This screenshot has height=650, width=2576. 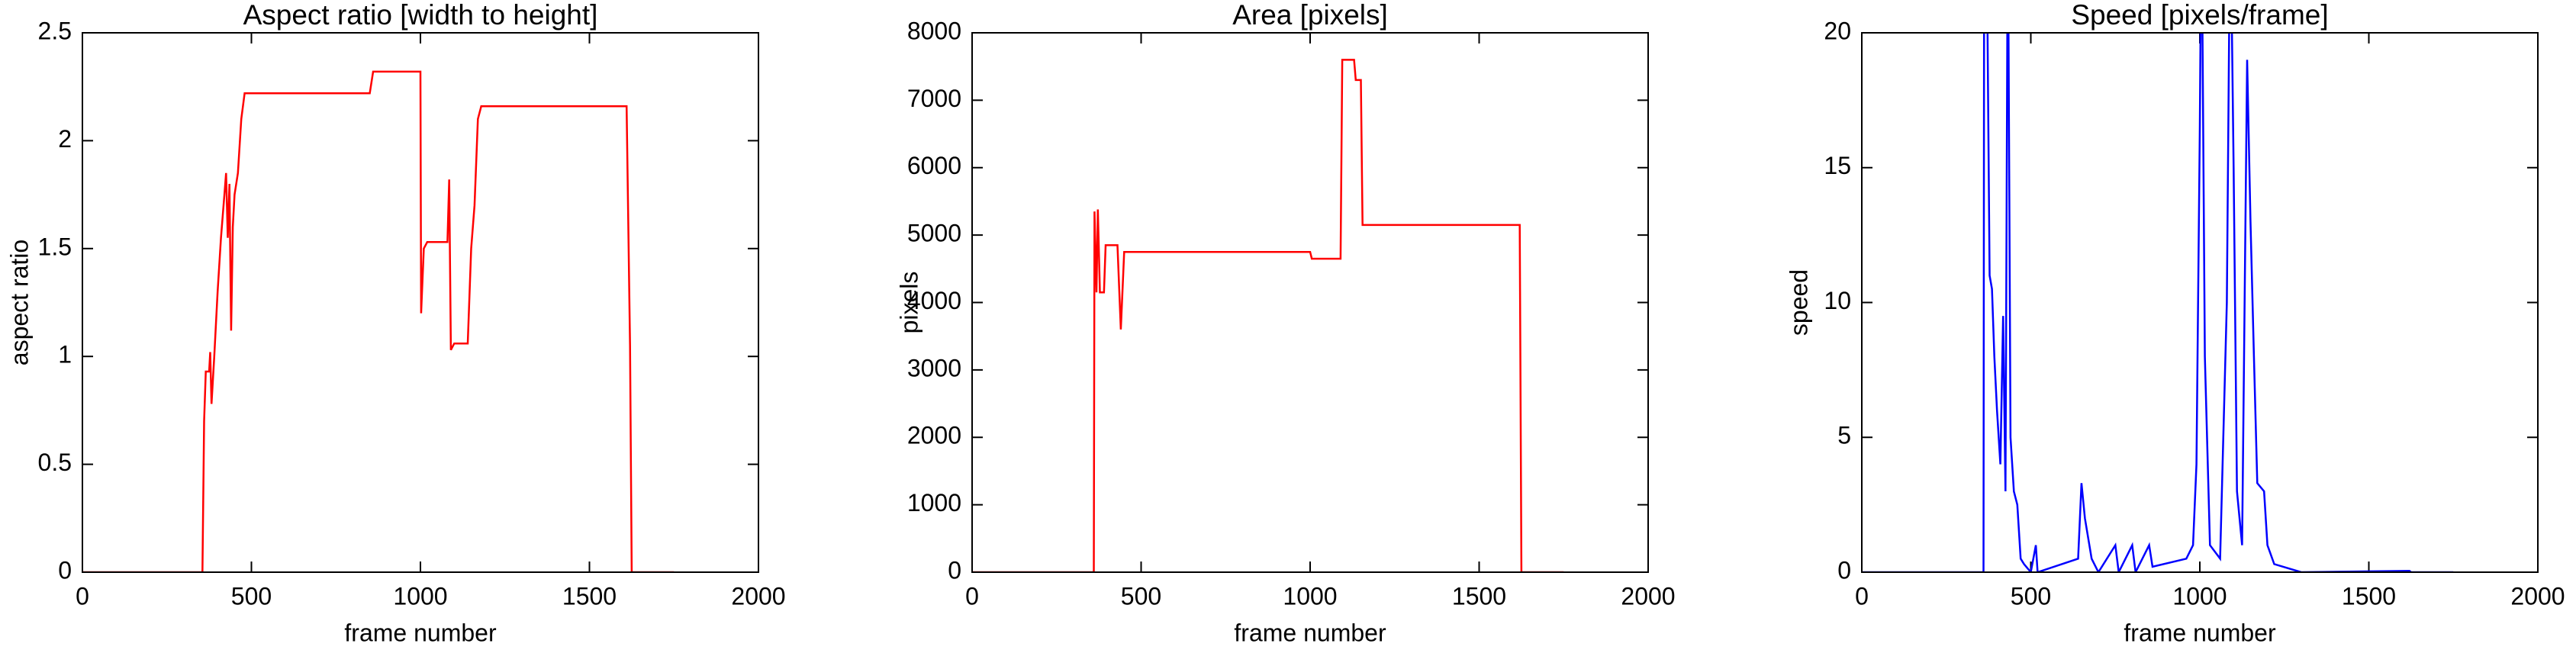 I want to click on y-tick-label: 5, so click(x=1844, y=435).